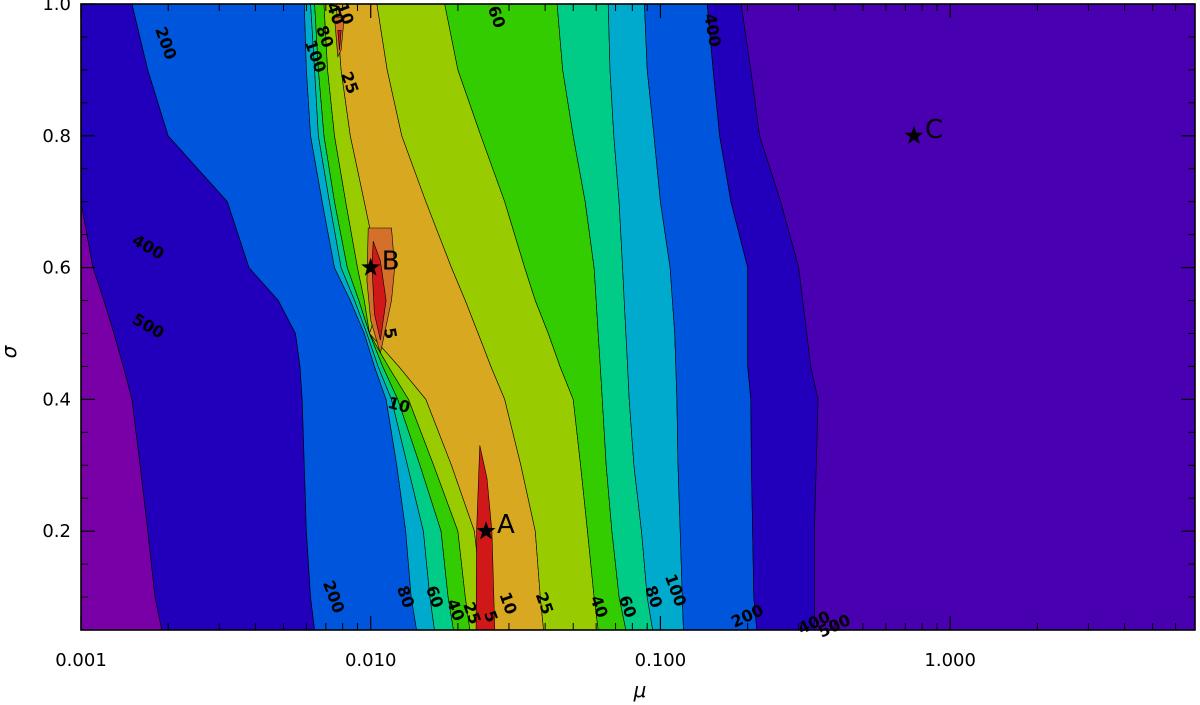 The height and width of the screenshot is (705, 1200). What do you see at coordinates (56, 7) in the screenshot?
I see `y-tick-label: 1.0` at bounding box center [56, 7].